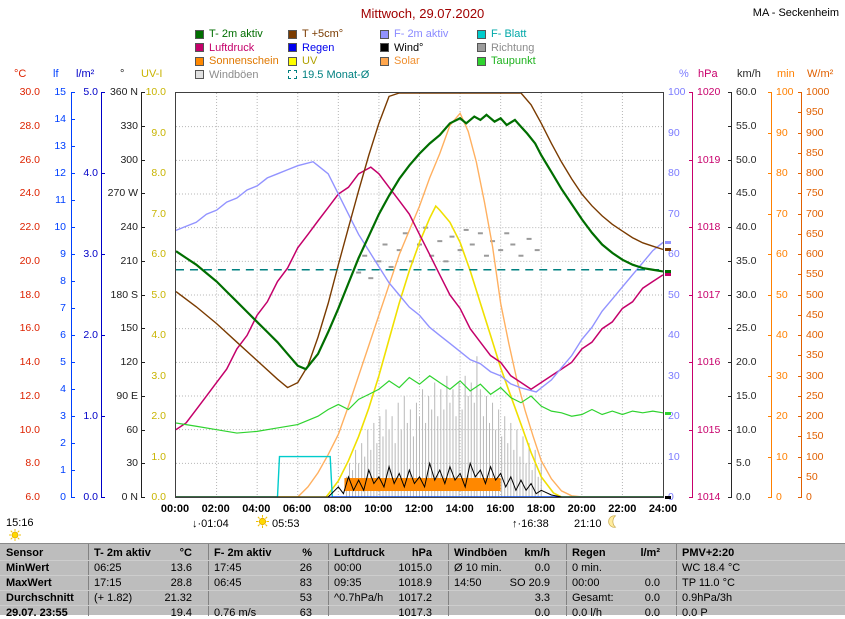 The width and height of the screenshot is (845, 619). What do you see at coordinates (815, 355) in the screenshot?
I see `solar-wm2-axis-label: 350` at bounding box center [815, 355].